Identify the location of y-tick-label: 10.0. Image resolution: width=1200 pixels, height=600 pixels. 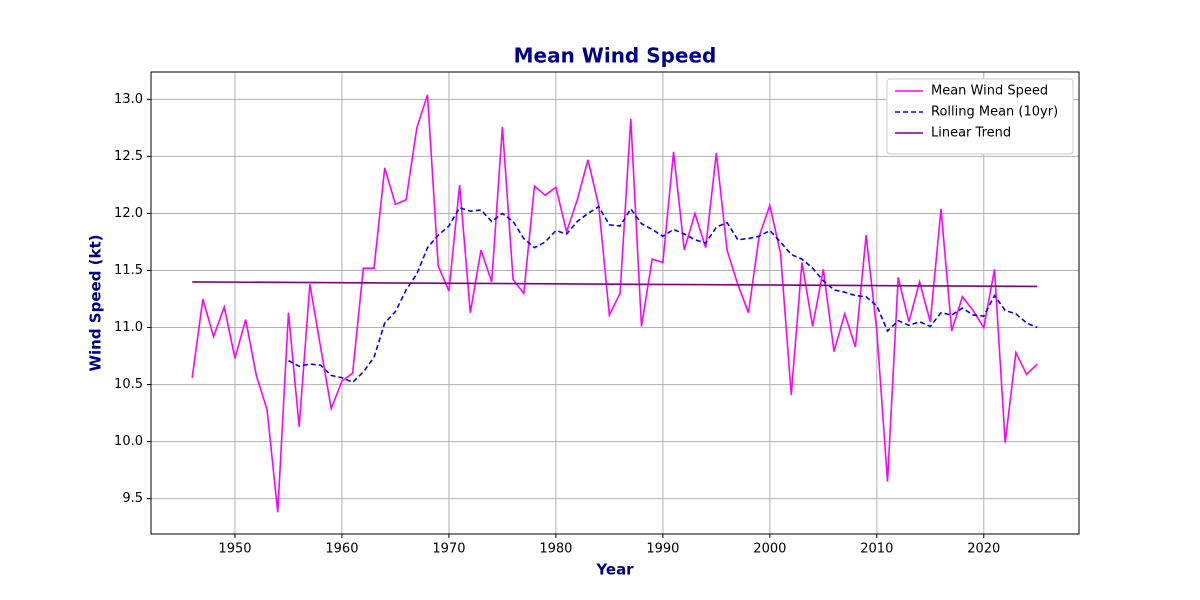
(128, 441).